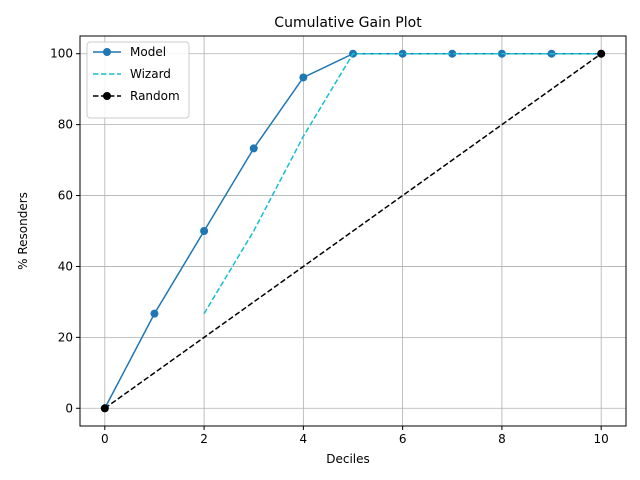 The image size is (640, 480). What do you see at coordinates (204, 439) in the screenshot?
I see `x-tick-label: 2` at bounding box center [204, 439].